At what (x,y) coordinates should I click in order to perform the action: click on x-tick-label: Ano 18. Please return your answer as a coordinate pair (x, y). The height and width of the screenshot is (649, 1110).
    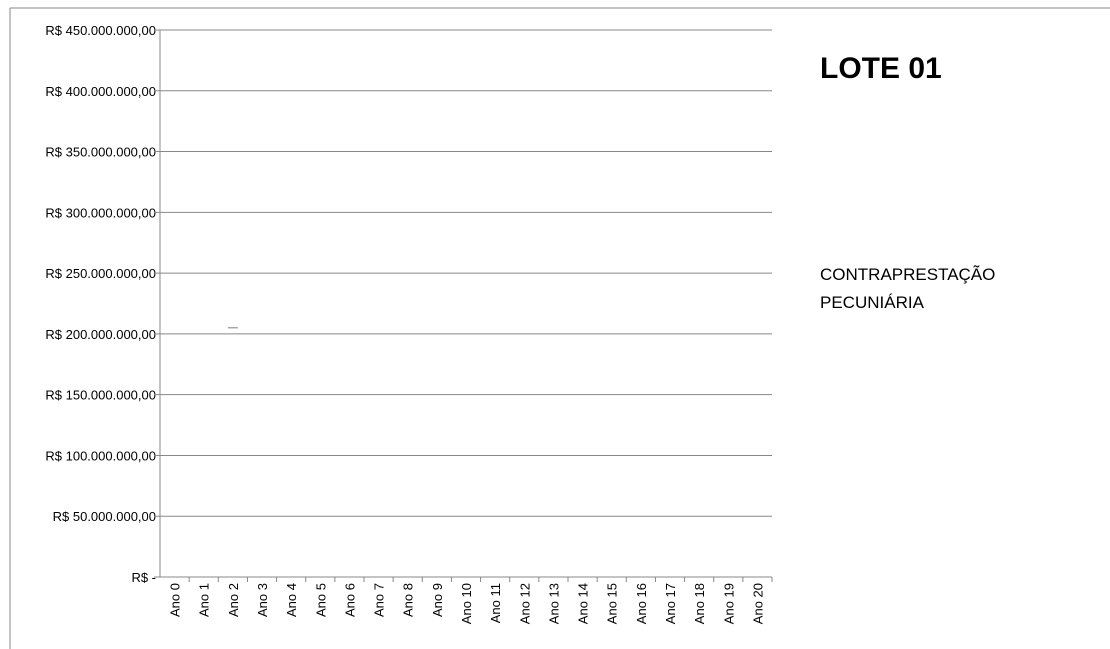
    Looking at the image, I should click on (699, 603).